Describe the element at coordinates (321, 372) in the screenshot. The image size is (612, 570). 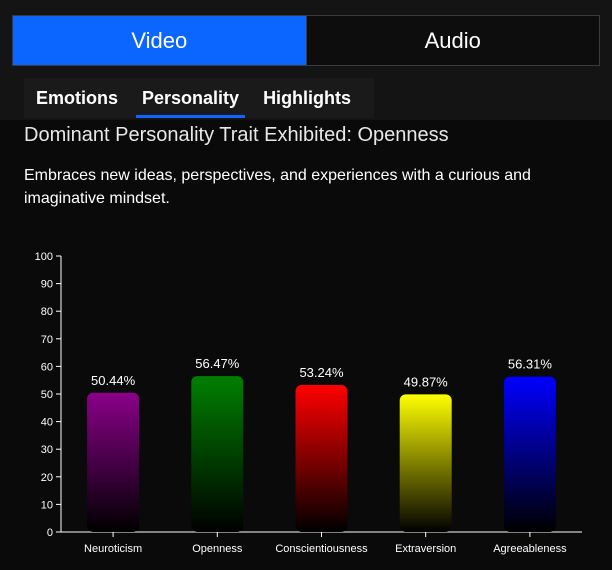
I see `value-label-conscientiousness: 53.24%` at that location.